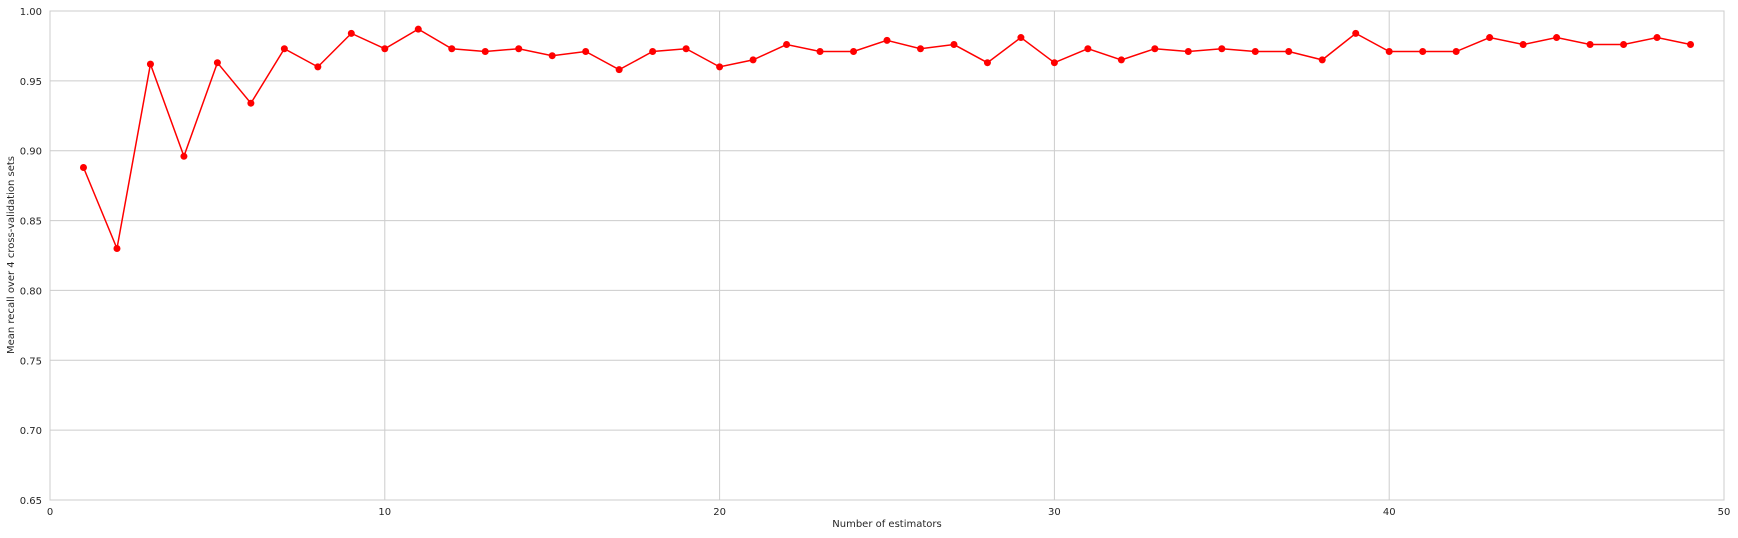 This screenshot has height=538, width=1738. I want to click on x-tick-label: 20, so click(719, 512).